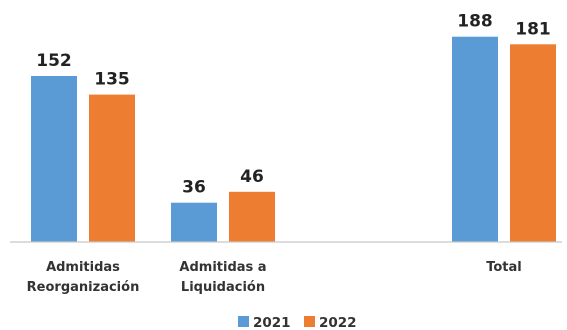 This screenshot has width=567, height=330. I want to click on value-label-2021-1: 36, so click(194, 188).